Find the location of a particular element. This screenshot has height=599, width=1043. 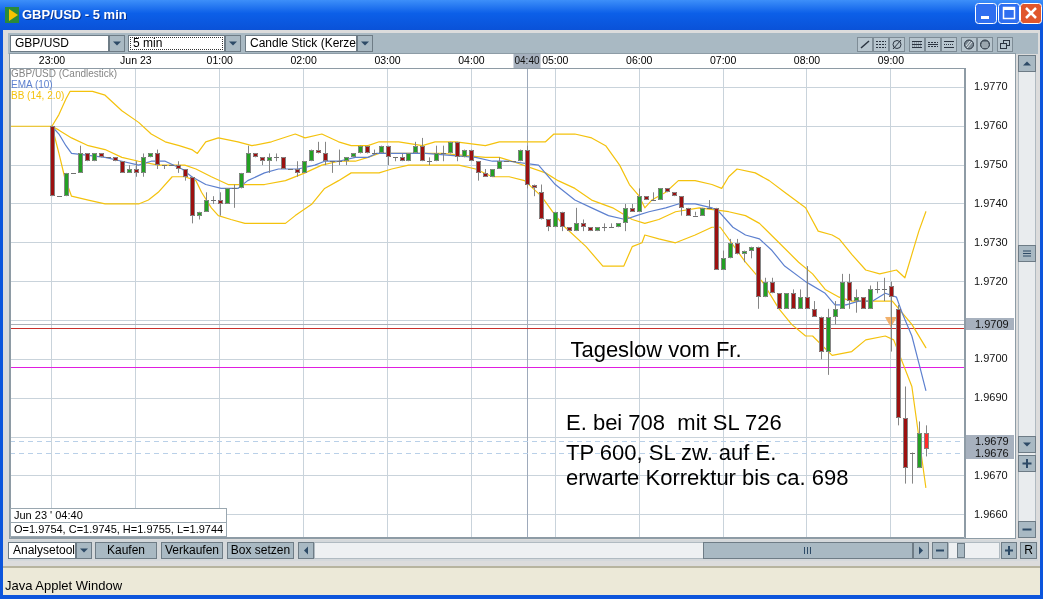

dropdown: 5 min is located at coordinates (176, 43).